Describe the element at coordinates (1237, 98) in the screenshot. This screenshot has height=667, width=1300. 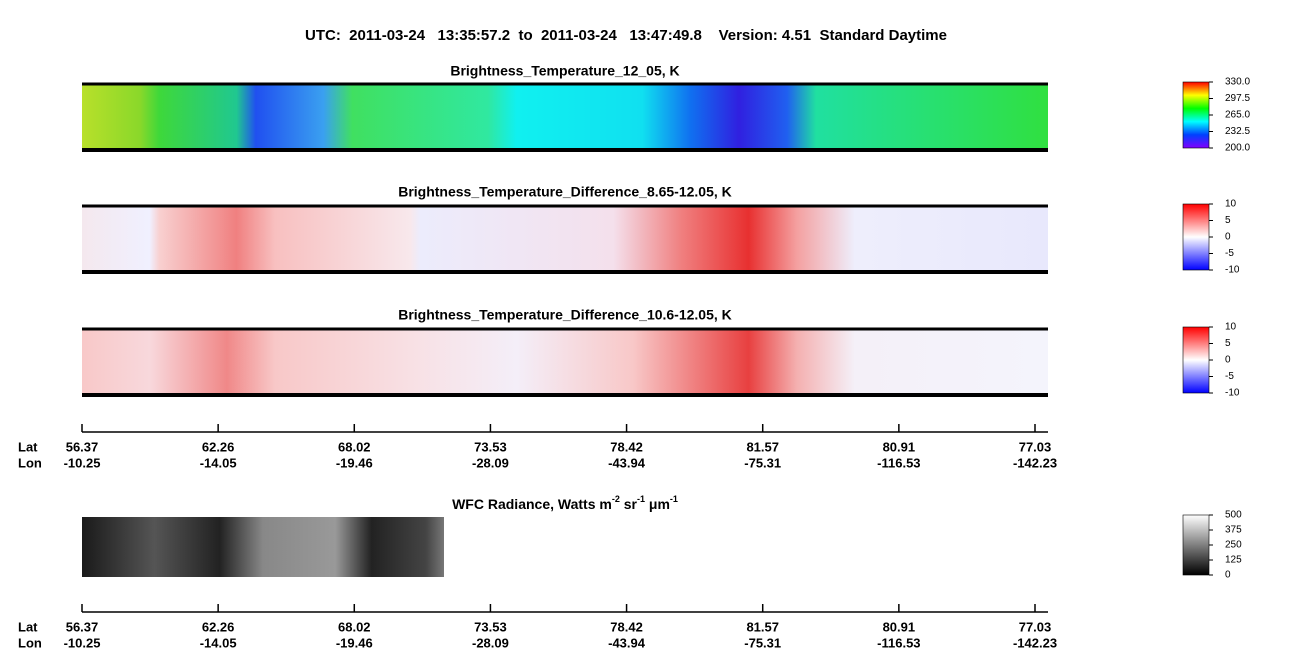
I see `colorbar-tick-label: 297.5` at that location.